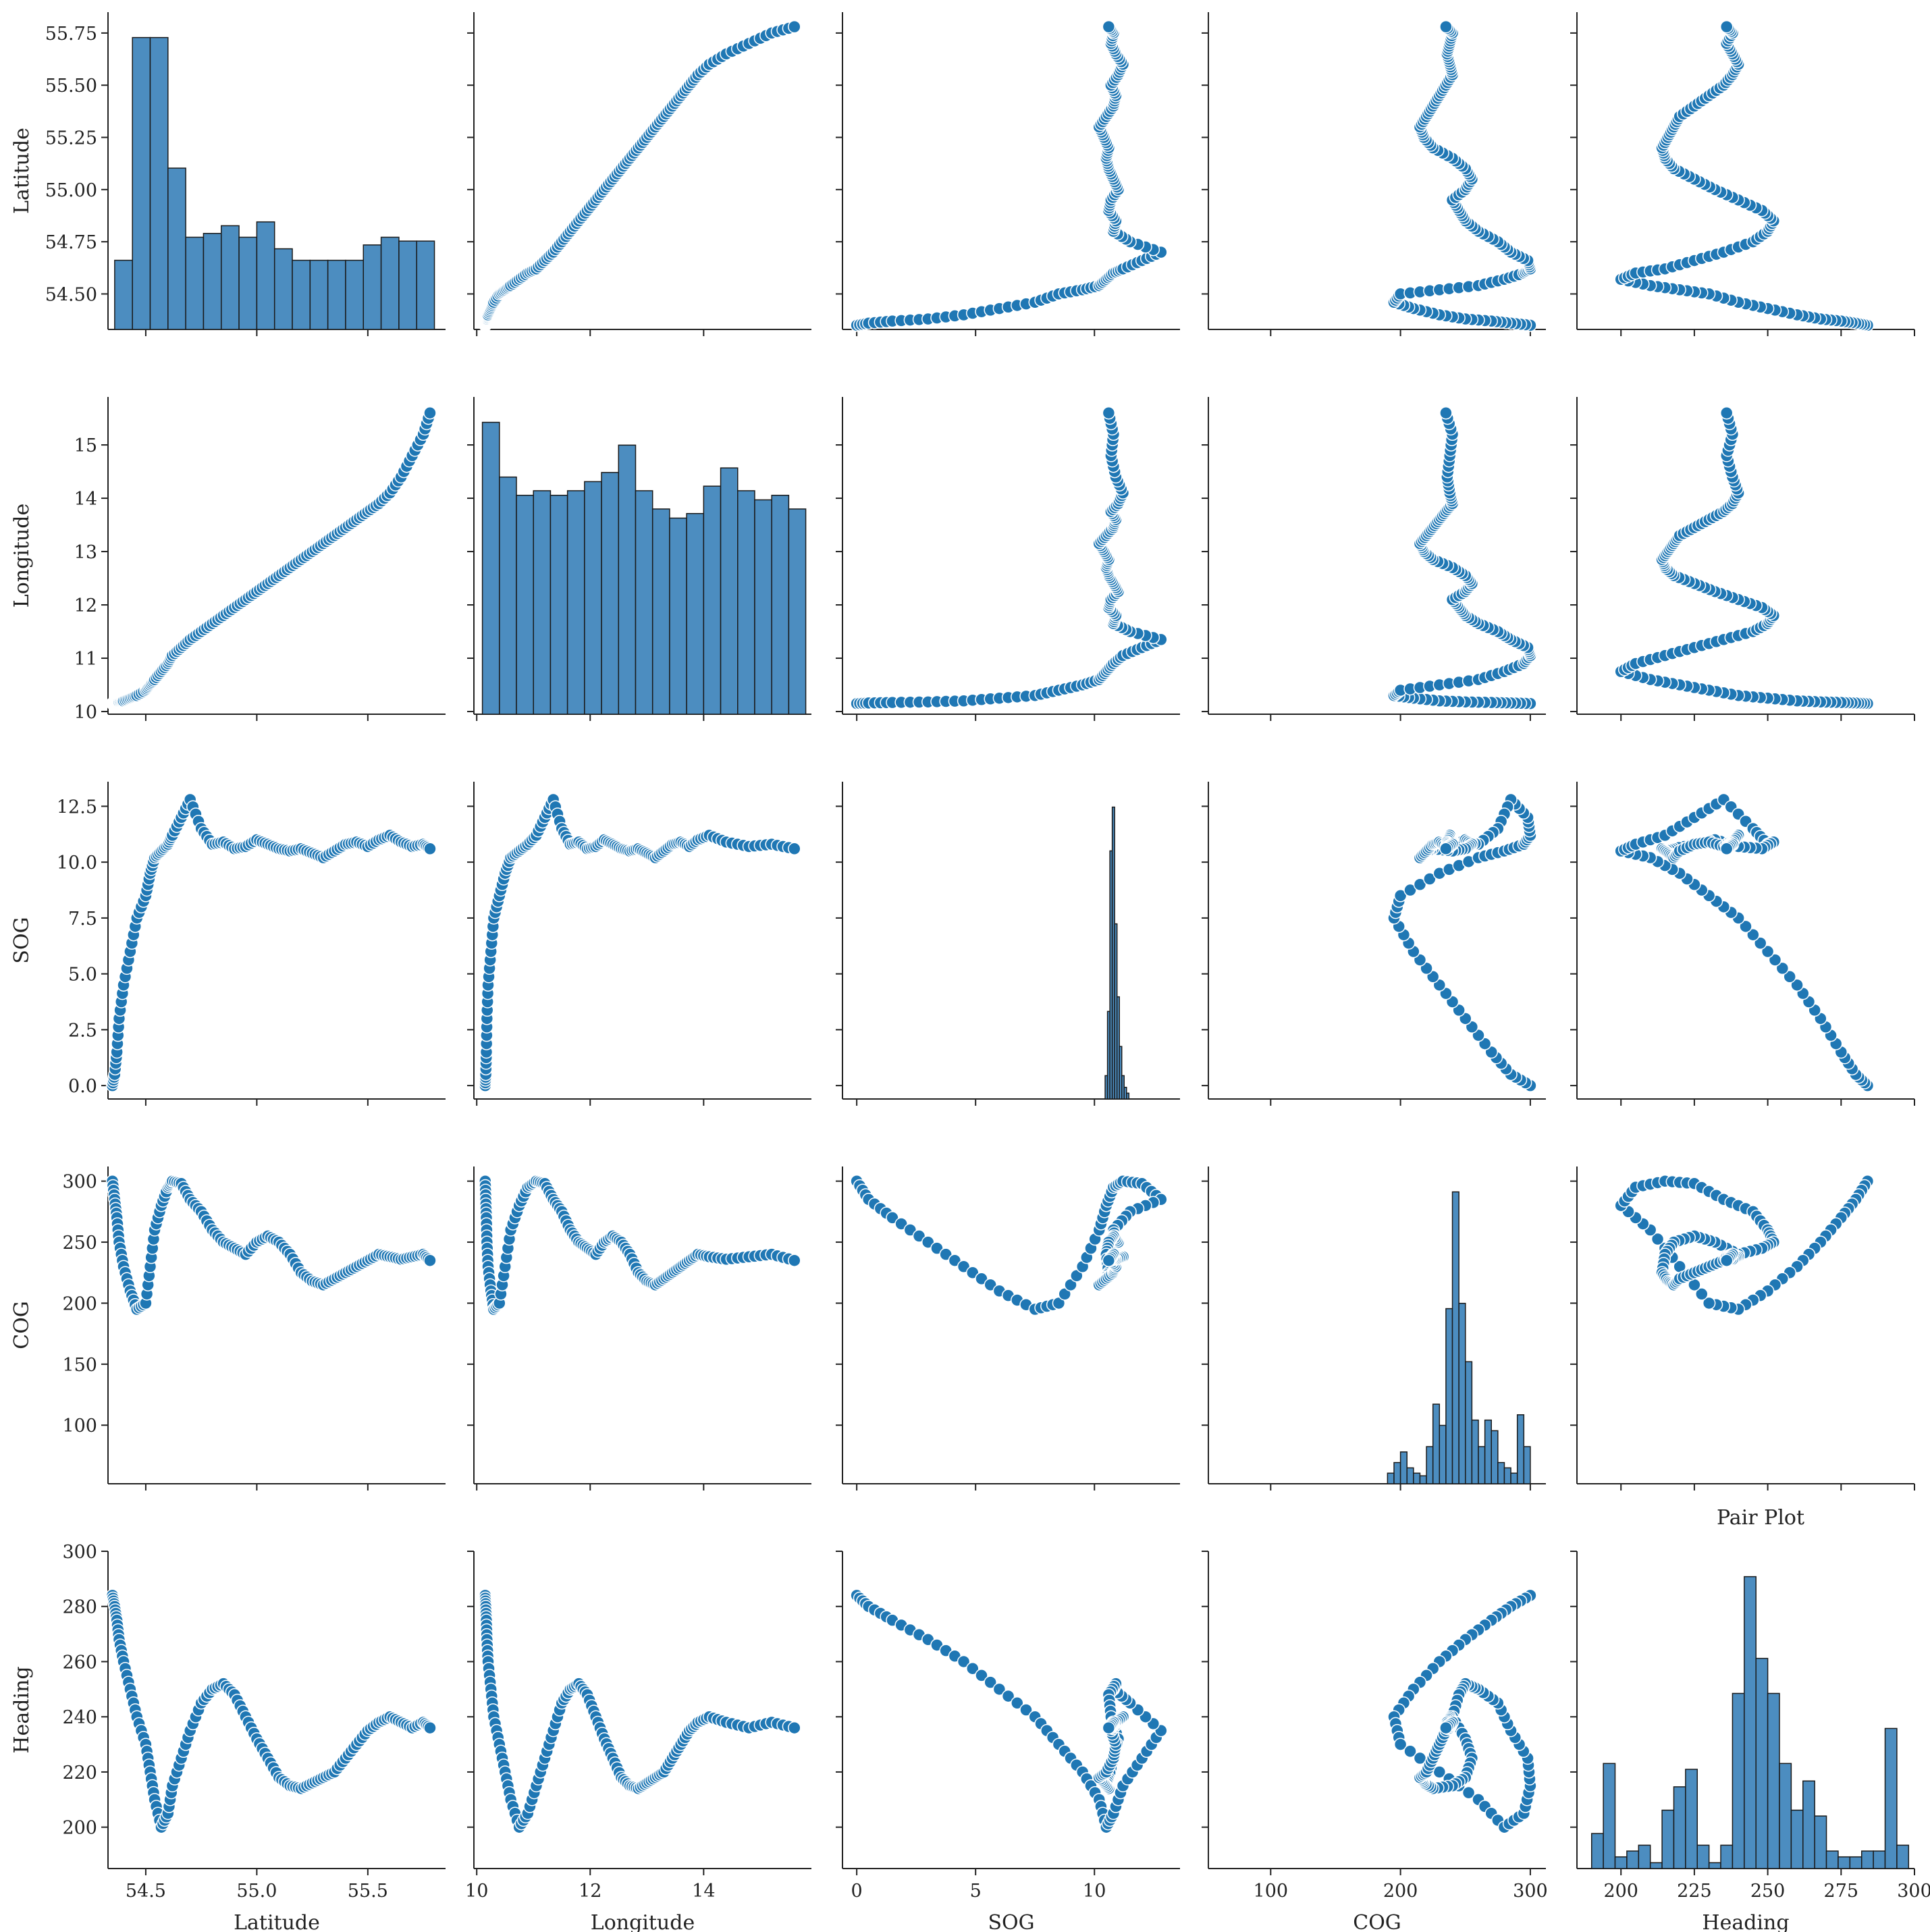 The image size is (1930, 1932). I want to click on y-tick-label: 280, so click(79, 1607).